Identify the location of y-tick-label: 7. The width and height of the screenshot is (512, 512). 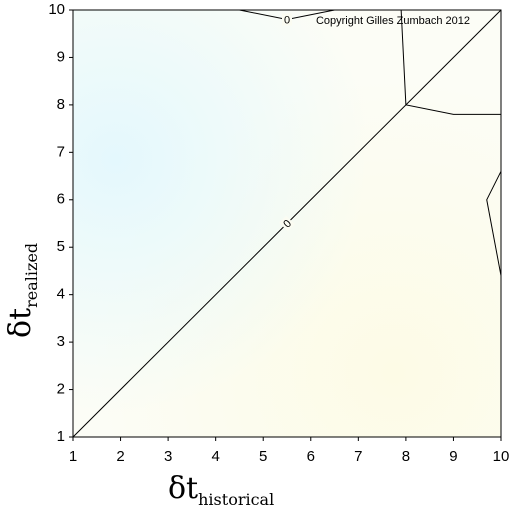
(61, 151).